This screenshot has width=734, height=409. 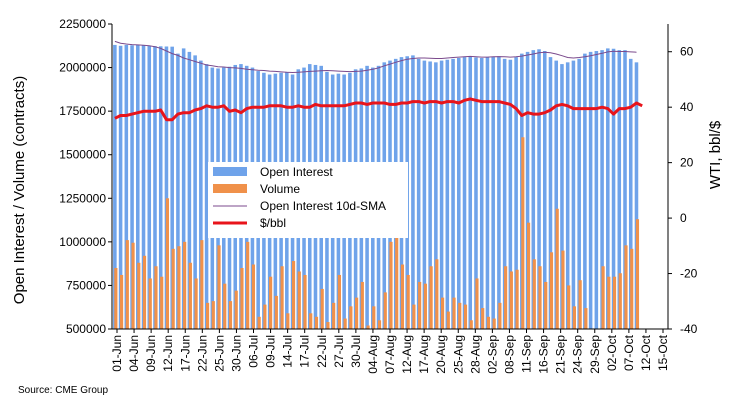 What do you see at coordinates (63, 390) in the screenshot?
I see `source-note: Source: CME Group` at bounding box center [63, 390].